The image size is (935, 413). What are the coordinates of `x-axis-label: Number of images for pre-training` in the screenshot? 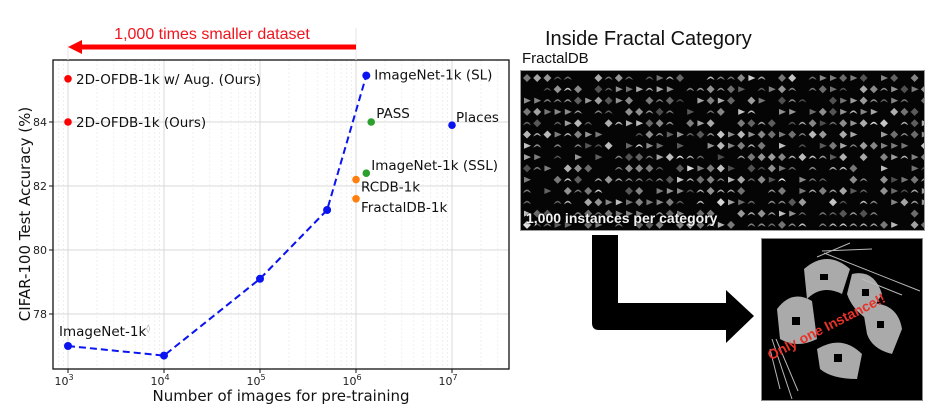 It's located at (280, 396).